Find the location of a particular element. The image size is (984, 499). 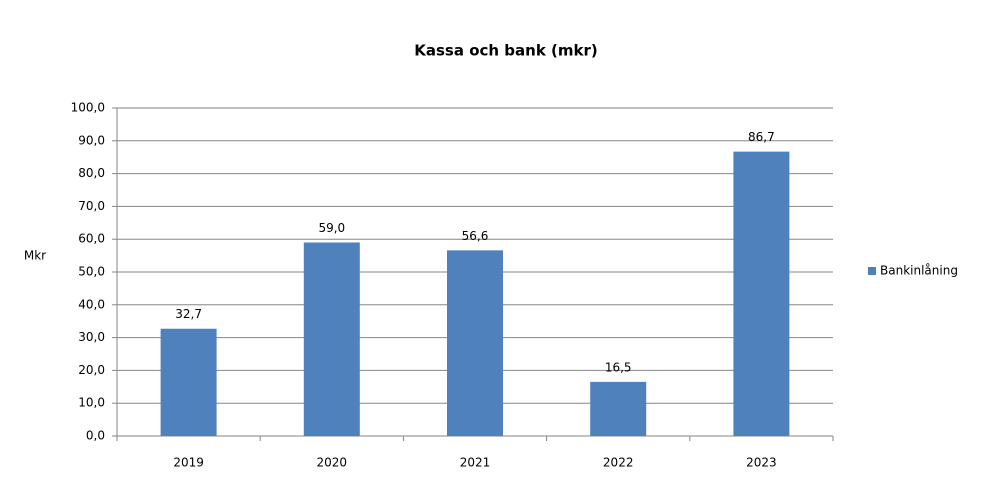

y-tick-label: 0,0 is located at coordinates (95, 436).